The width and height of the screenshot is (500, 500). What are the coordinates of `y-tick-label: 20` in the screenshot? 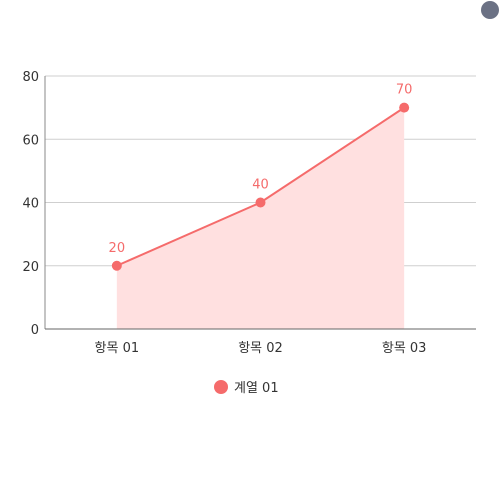 It's located at (30, 267).